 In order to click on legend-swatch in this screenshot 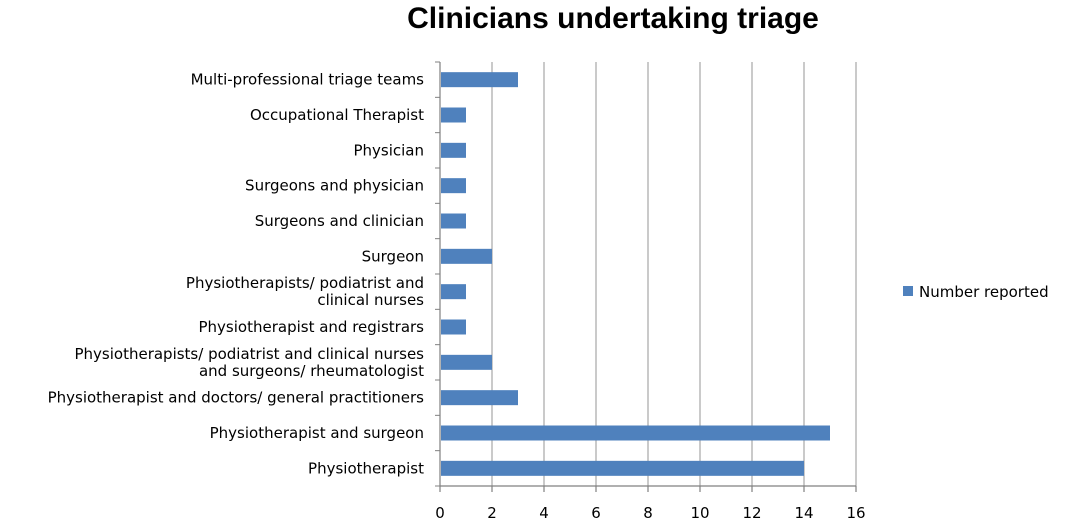, I will do `click(908, 291)`.